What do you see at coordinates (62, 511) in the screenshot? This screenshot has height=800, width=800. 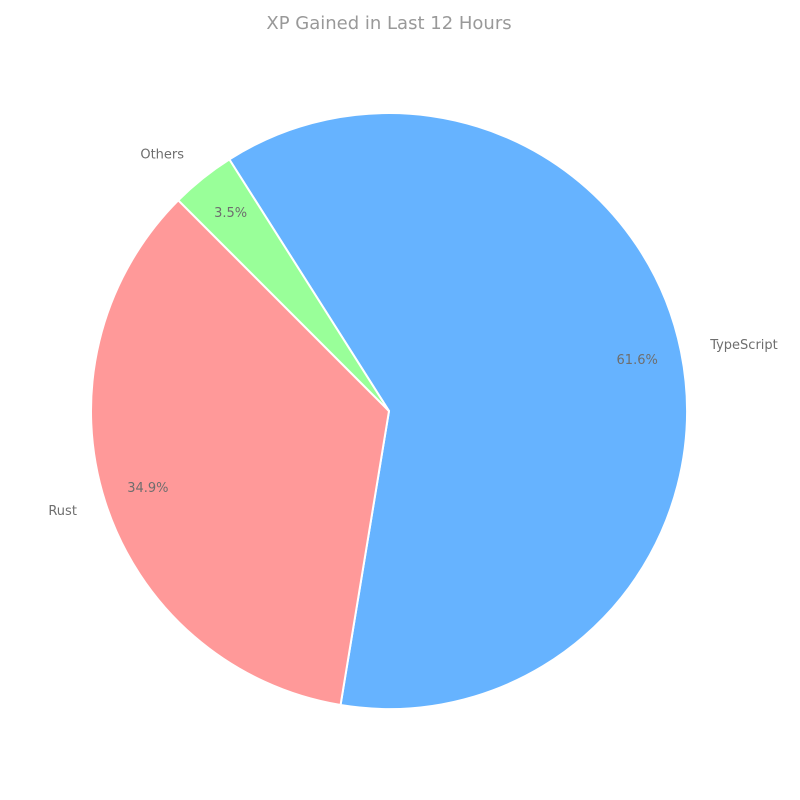 I see `slice-label-rust: Rust` at bounding box center [62, 511].